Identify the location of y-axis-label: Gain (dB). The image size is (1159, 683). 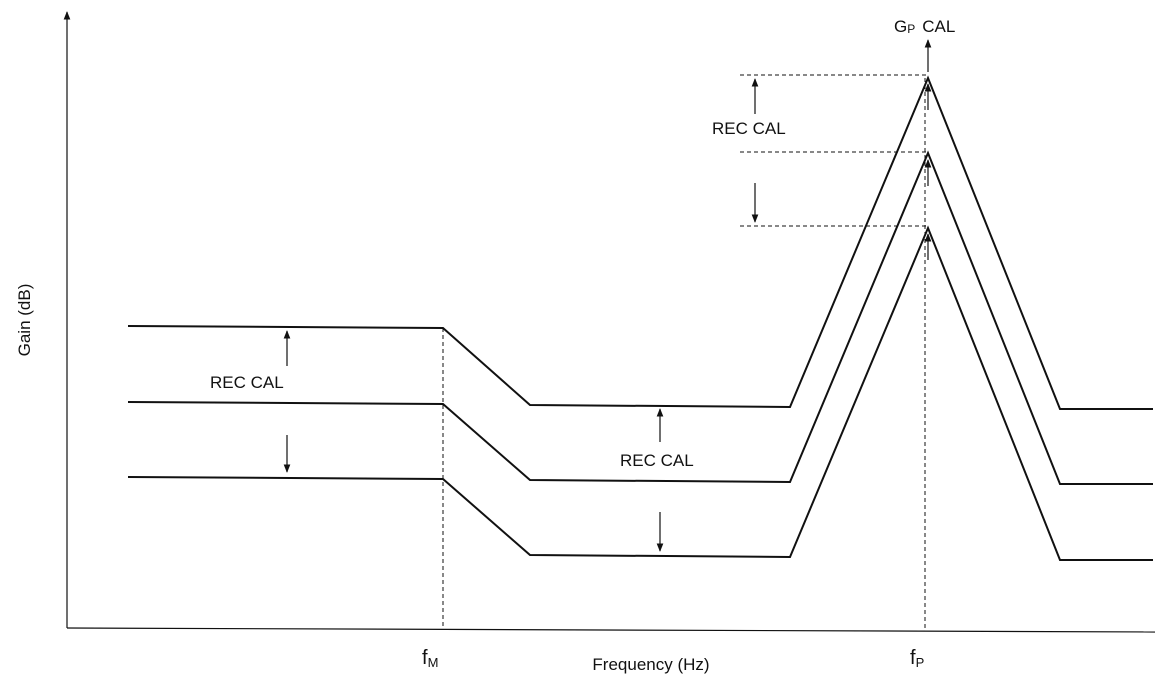
(24, 320).